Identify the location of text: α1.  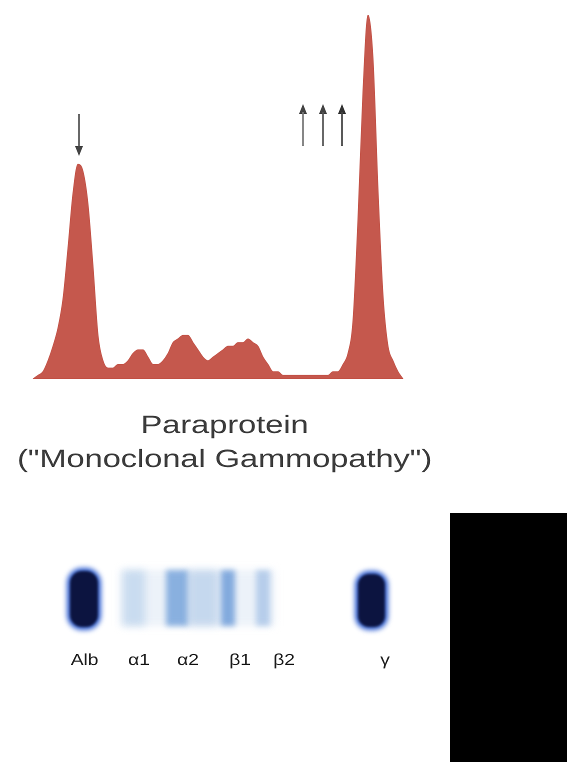
(139, 661).